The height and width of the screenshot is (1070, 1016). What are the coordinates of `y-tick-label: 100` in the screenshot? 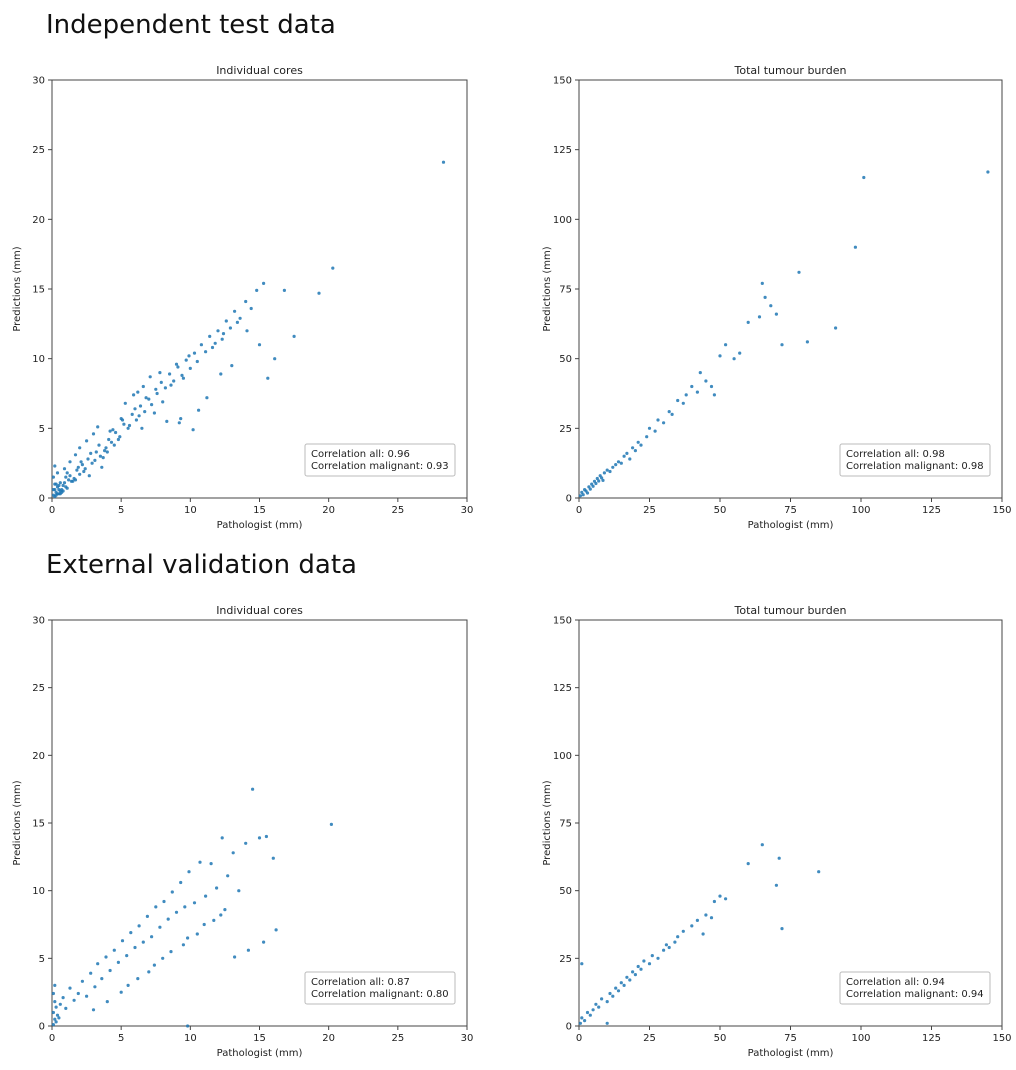 It's located at (562, 220).